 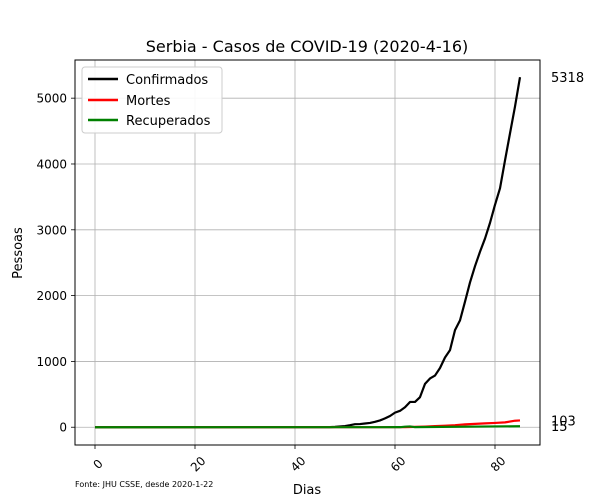 What do you see at coordinates (144, 484) in the screenshot?
I see `source-note: Fonte: JHU CSSE, desde 2020-1-22` at bounding box center [144, 484].